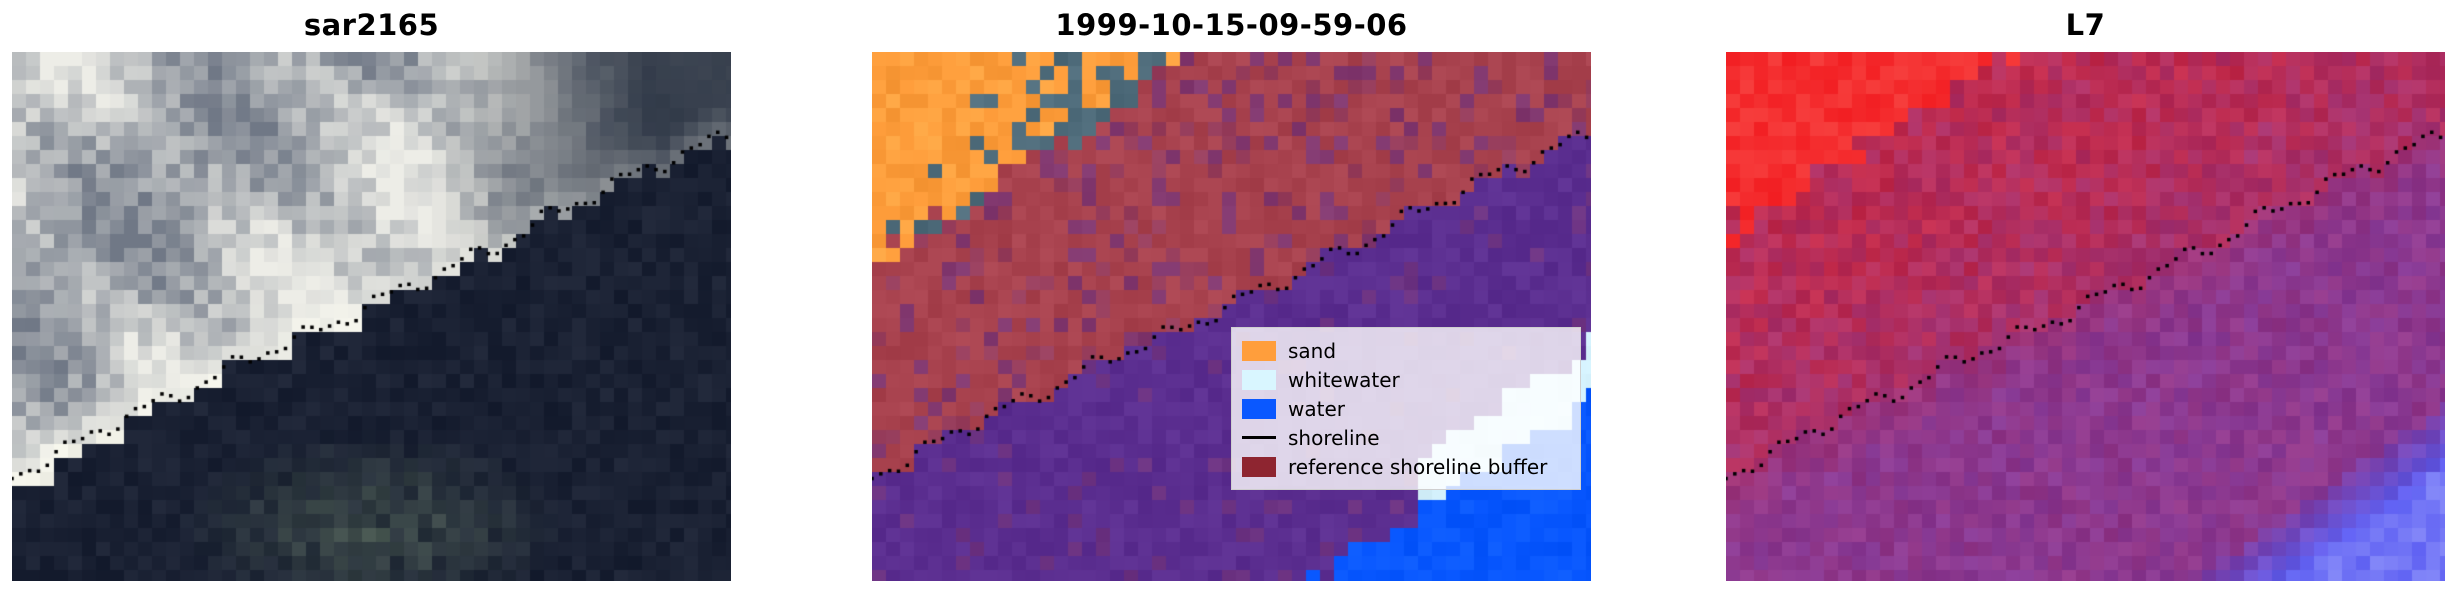  What do you see at coordinates (2085, 25) in the screenshot?
I see `panel-title-l7: L7` at bounding box center [2085, 25].